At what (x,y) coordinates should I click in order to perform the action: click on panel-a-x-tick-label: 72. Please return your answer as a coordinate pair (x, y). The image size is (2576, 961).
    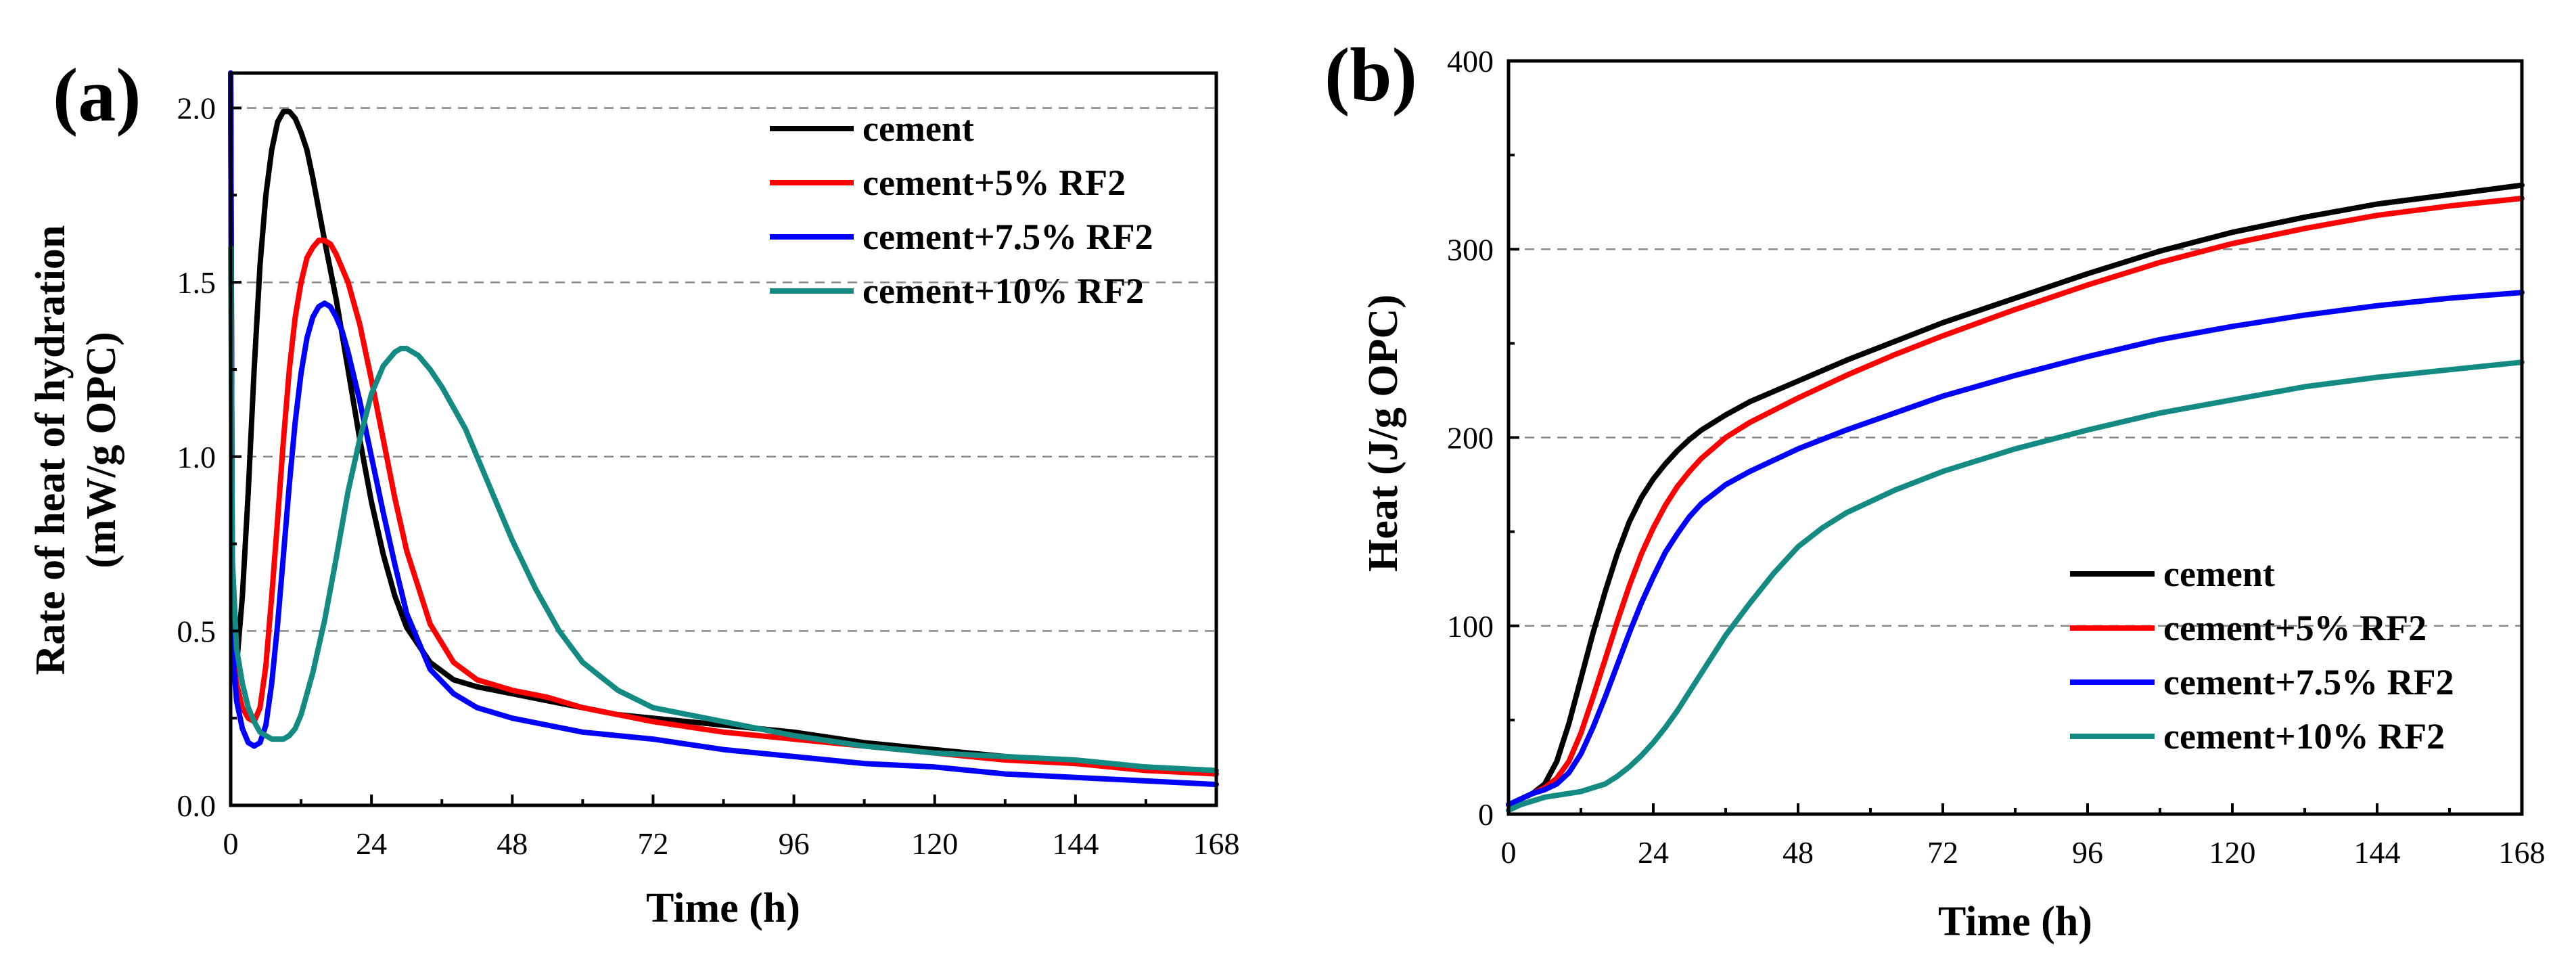
    Looking at the image, I should click on (652, 843).